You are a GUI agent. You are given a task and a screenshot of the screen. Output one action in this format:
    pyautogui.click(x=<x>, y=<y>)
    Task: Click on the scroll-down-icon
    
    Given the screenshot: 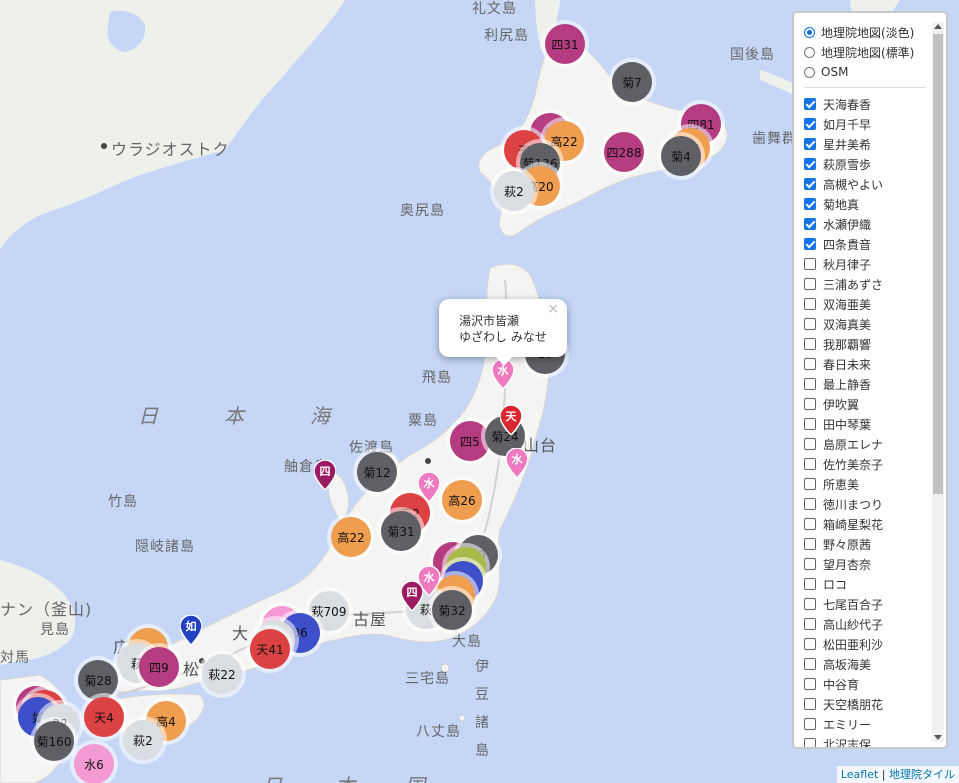 What is the action you would take?
    pyautogui.click(x=938, y=737)
    